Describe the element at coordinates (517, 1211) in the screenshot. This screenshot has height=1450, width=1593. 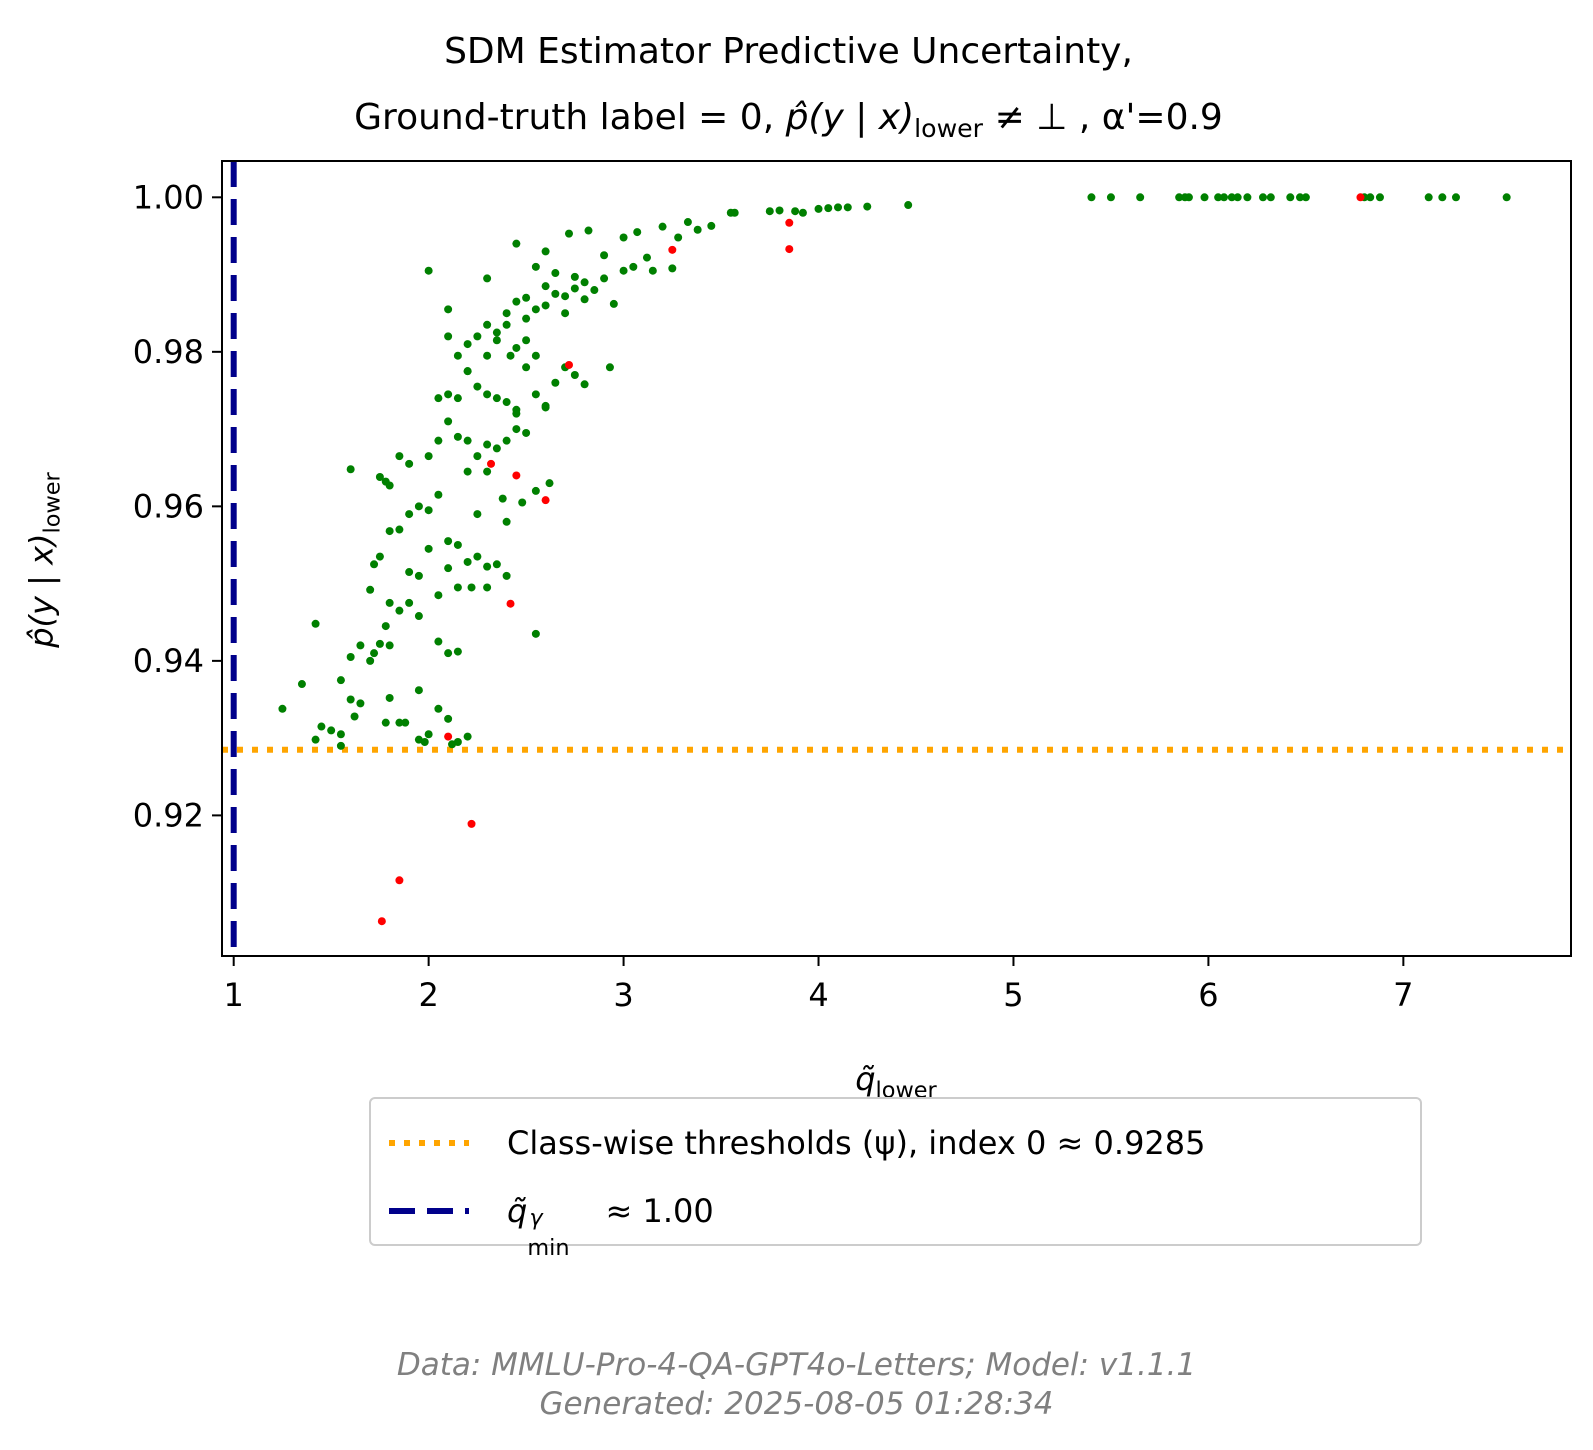
I see `qmin-main: q̃` at that location.